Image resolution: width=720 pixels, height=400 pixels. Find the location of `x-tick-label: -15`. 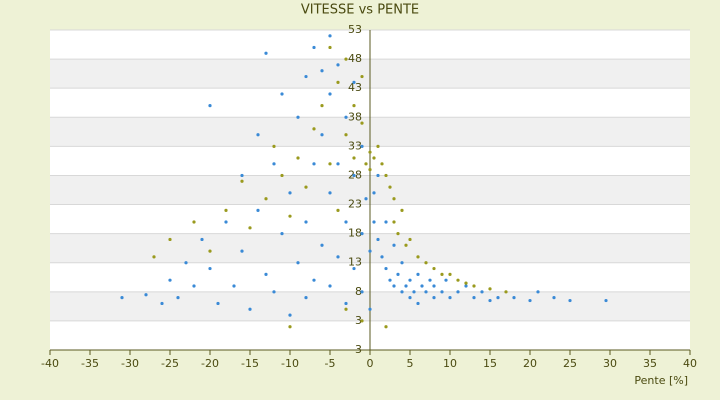

x-tick-label: -15 is located at coordinates (250, 363).